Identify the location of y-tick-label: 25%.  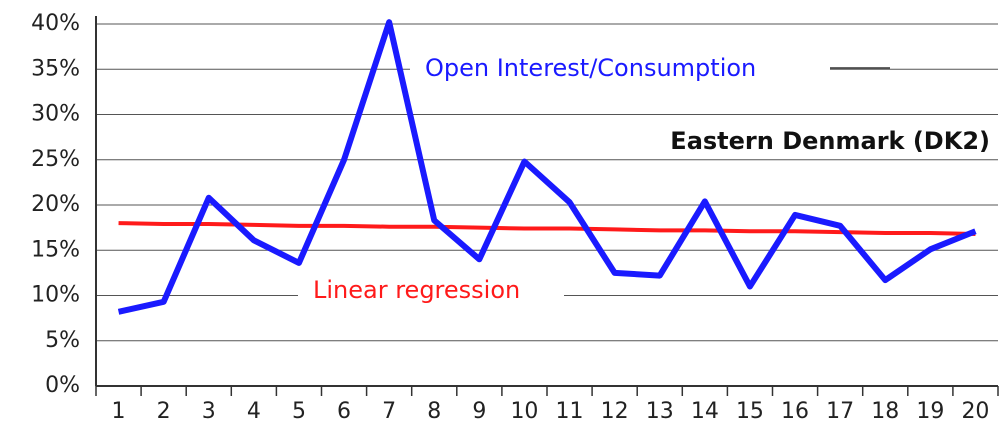
(55, 159).